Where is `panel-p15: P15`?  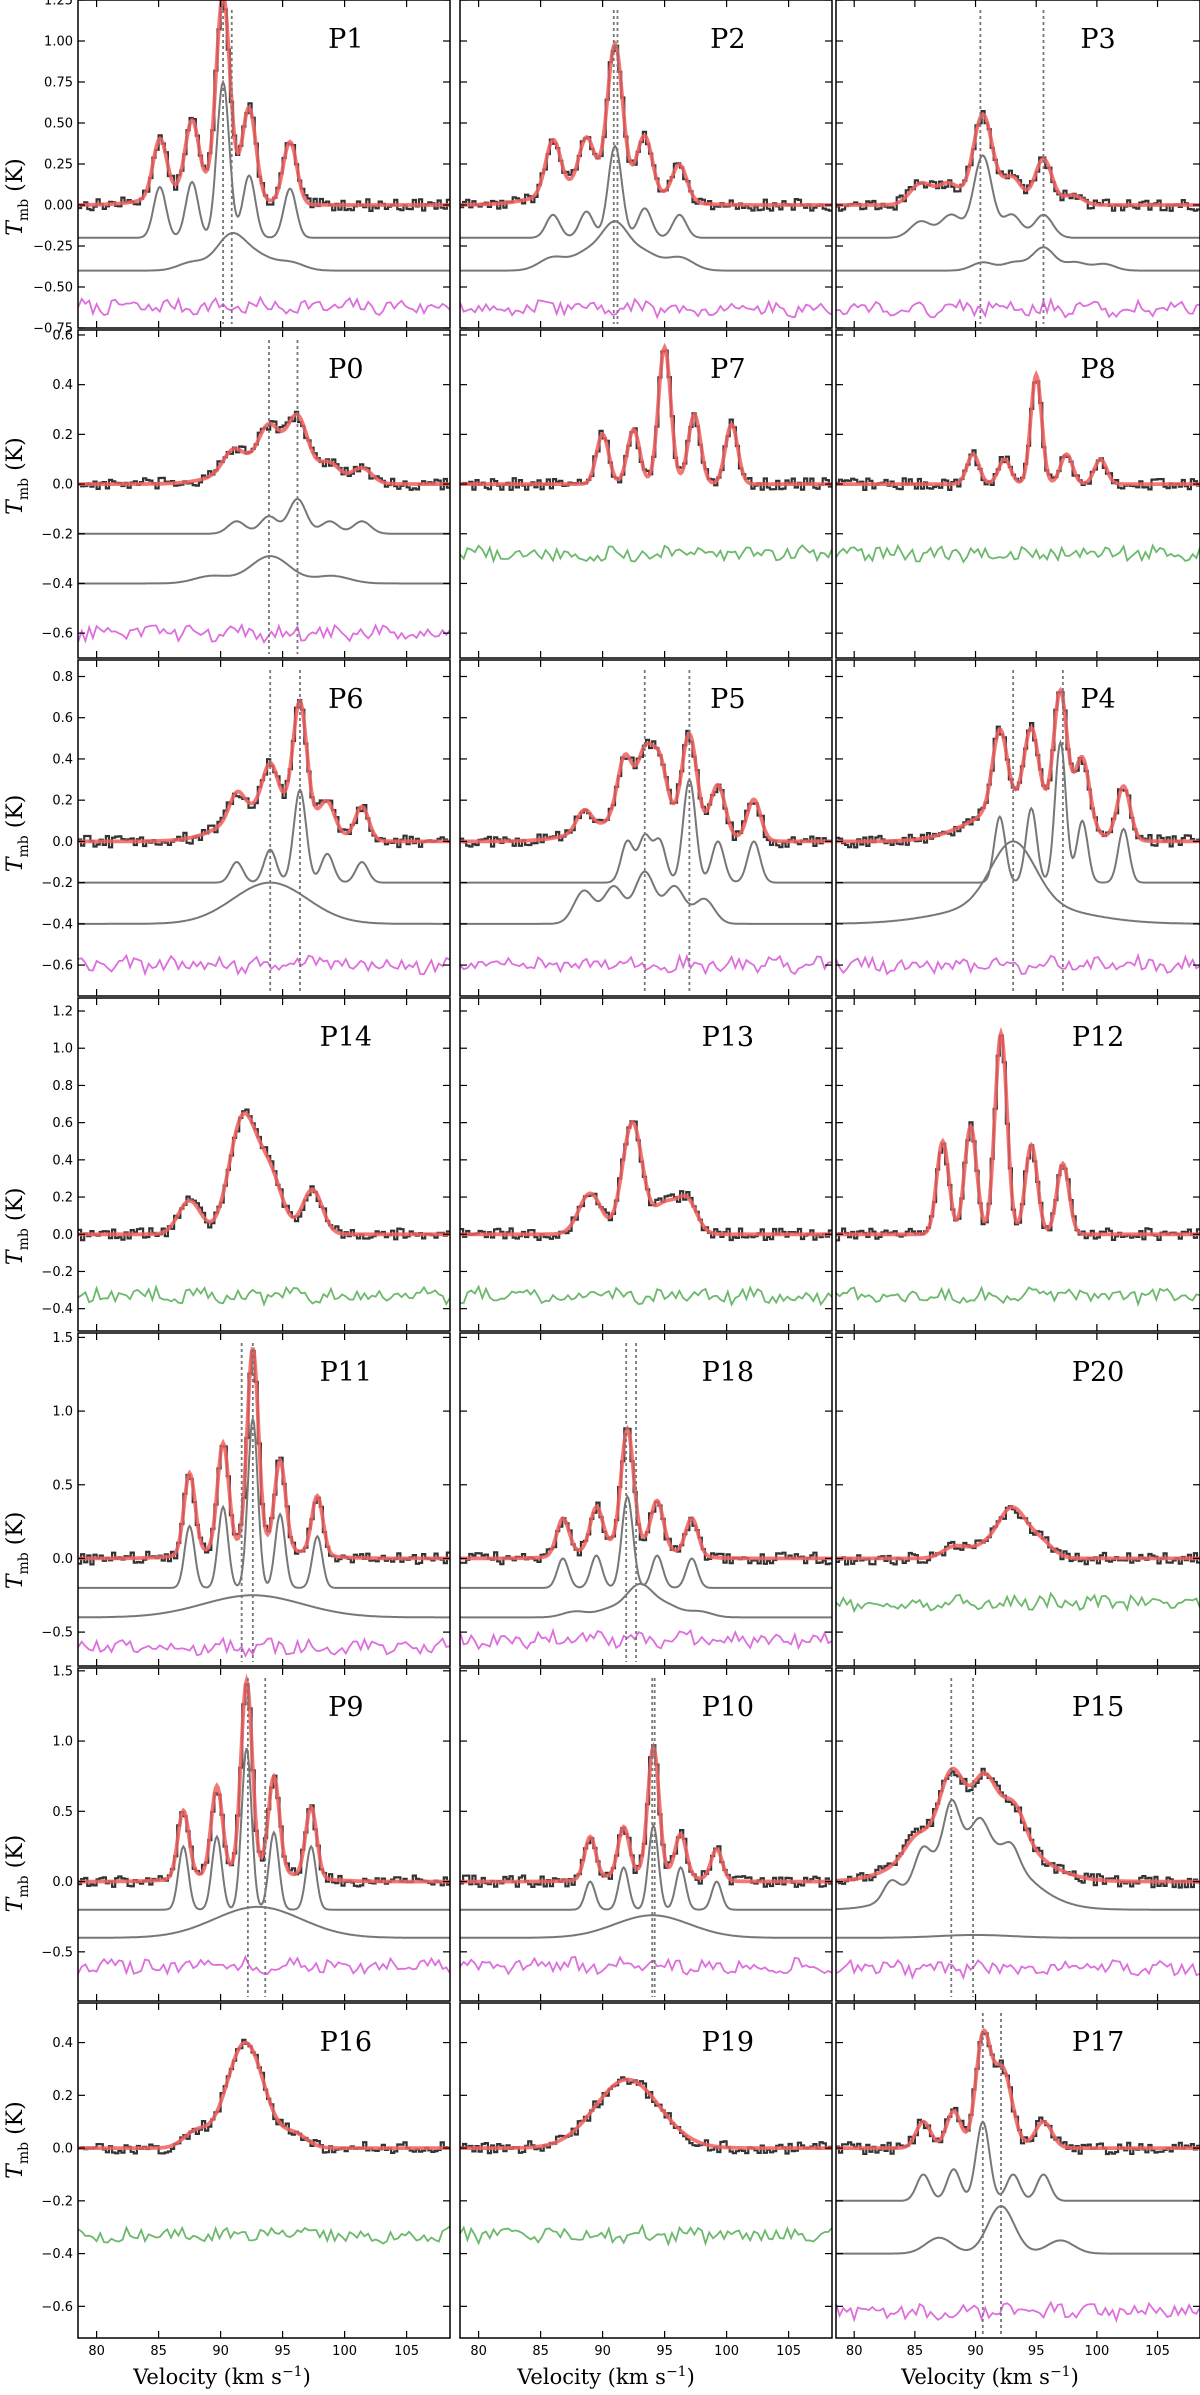 panel-p15: P15 is located at coordinates (1017, 1834).